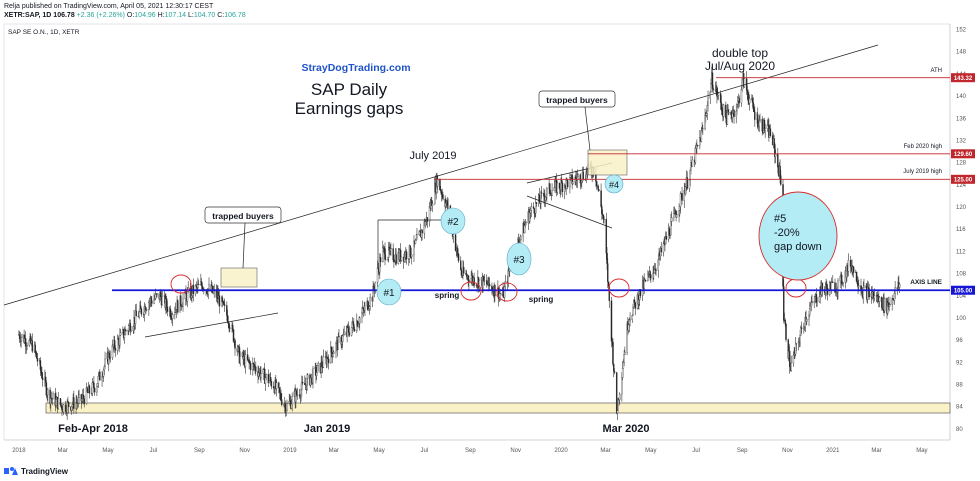 The height and width of the screenshot is (481, 980). Describe the element at coordinates (349, 108) in the screenshot. I see `chart-subtitle: Earnings gaps` at that location.